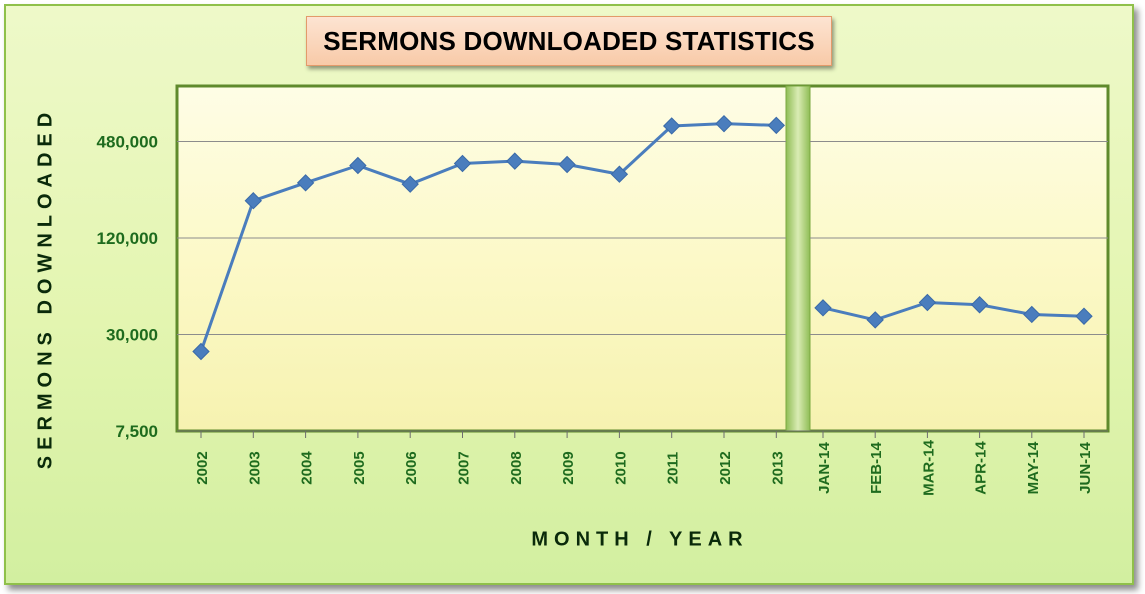 The width and height of the screenshot is (1145, 594). I want to click on x-tick-label: 2006, so click(411, 467).